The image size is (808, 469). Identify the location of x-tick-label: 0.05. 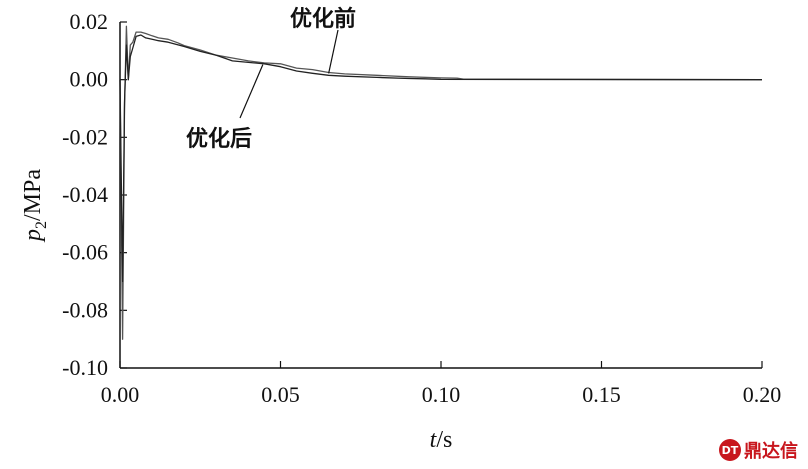
(280, 394).